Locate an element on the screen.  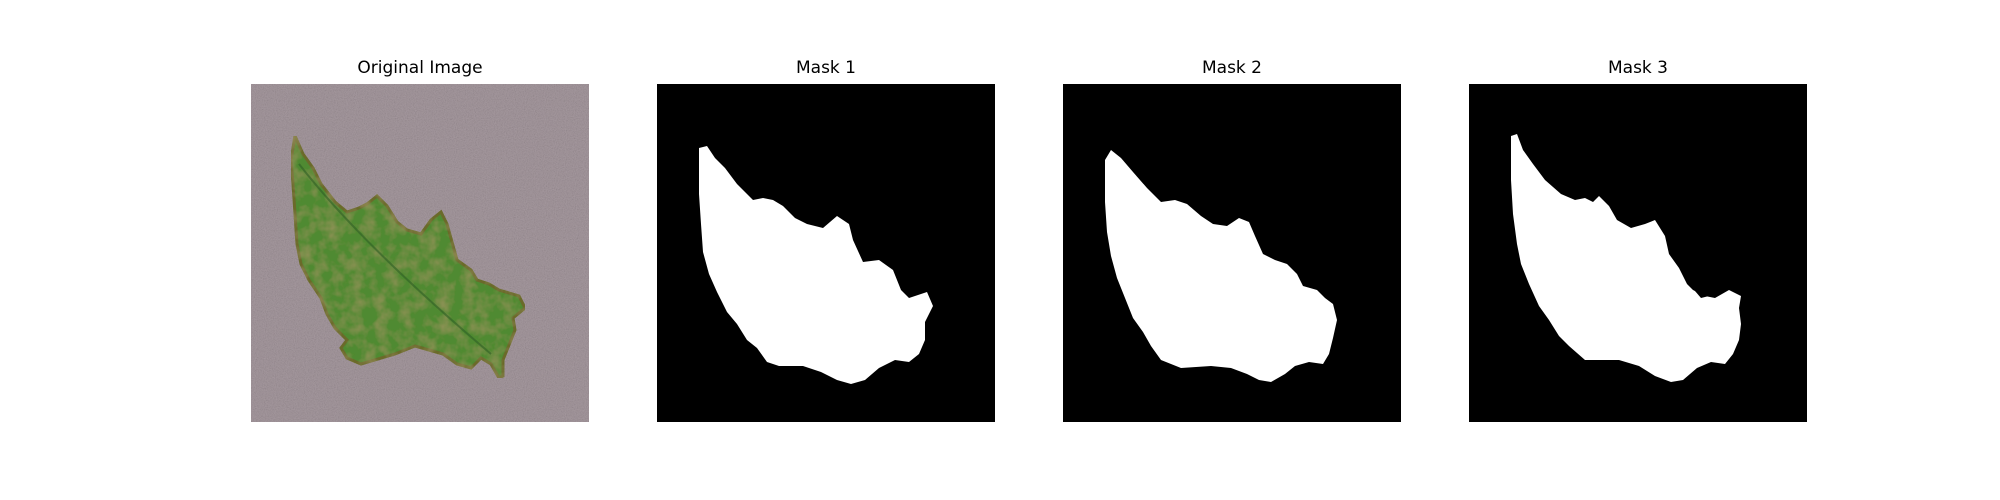
mask-3-panel is located at coordinates (1638, 253).